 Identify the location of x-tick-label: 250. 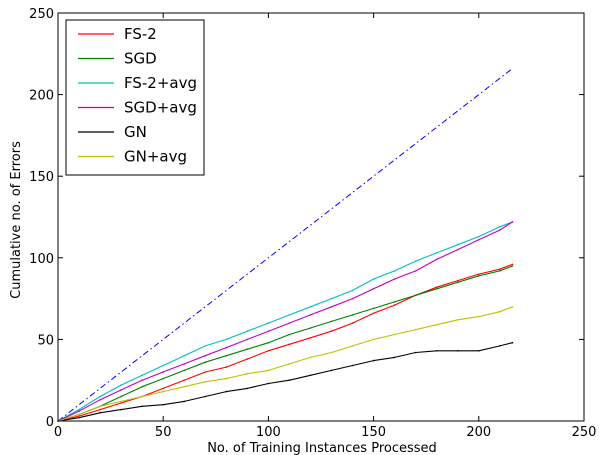
(584, 432).